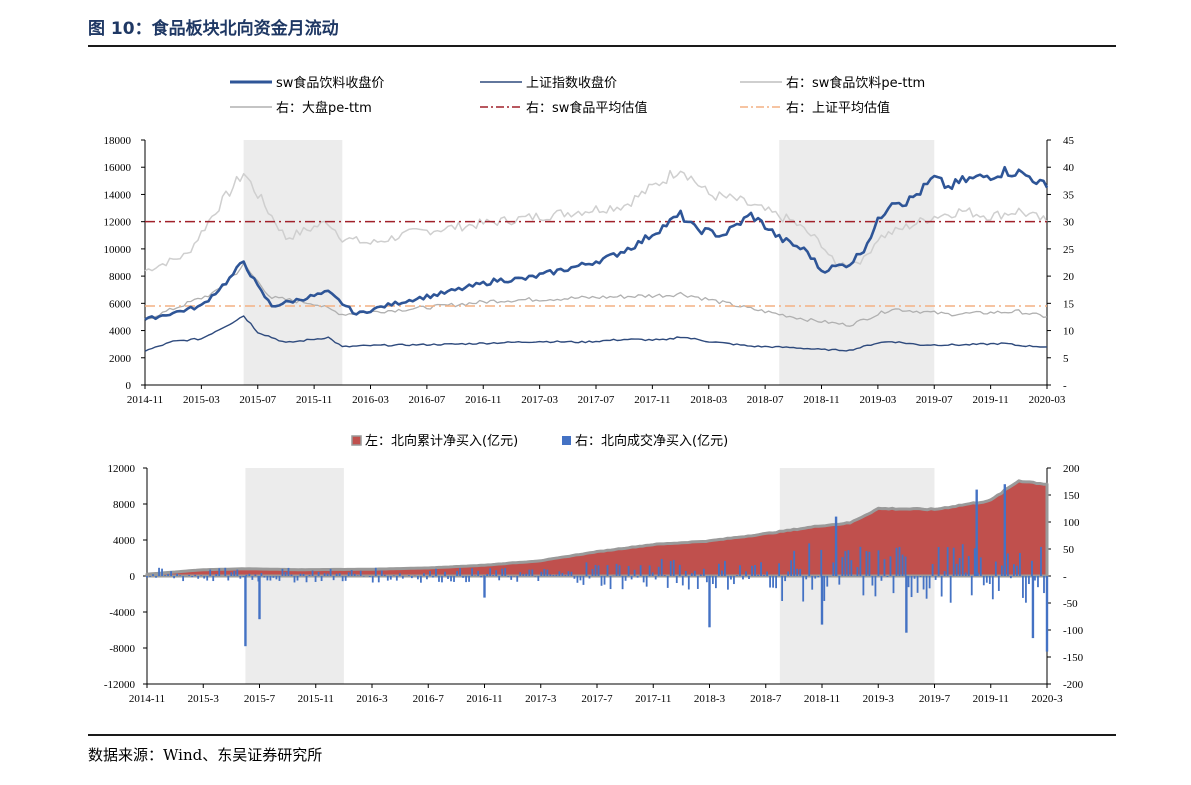 Image resolution: width=1191 pixels, height=785 pixels. Describe the element at coordinates (596, 400) in the screenshot. I see `x-tick-label: 2017-07` at that location.